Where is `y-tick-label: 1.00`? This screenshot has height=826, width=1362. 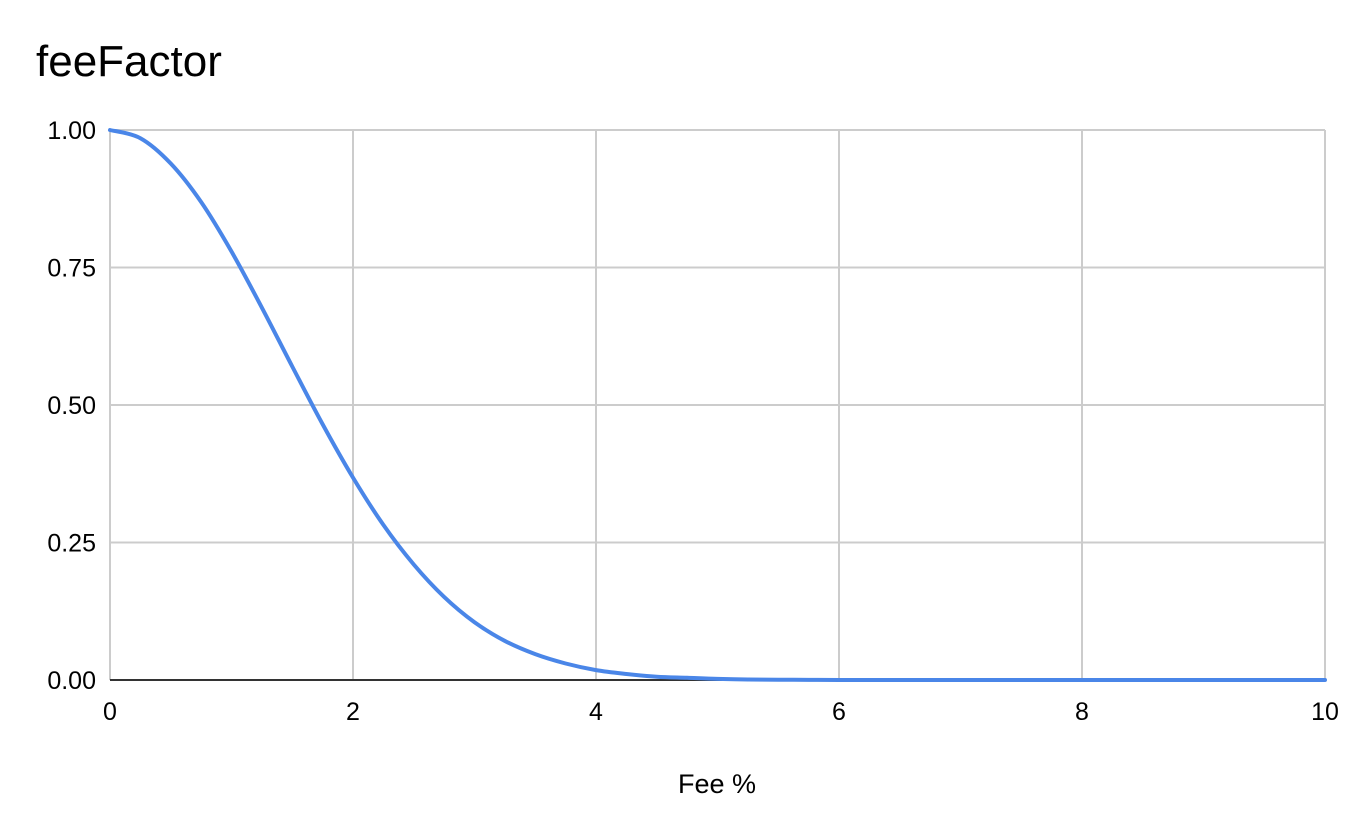
y-tick-label: 1.00 is located at coordinates (71, 131).